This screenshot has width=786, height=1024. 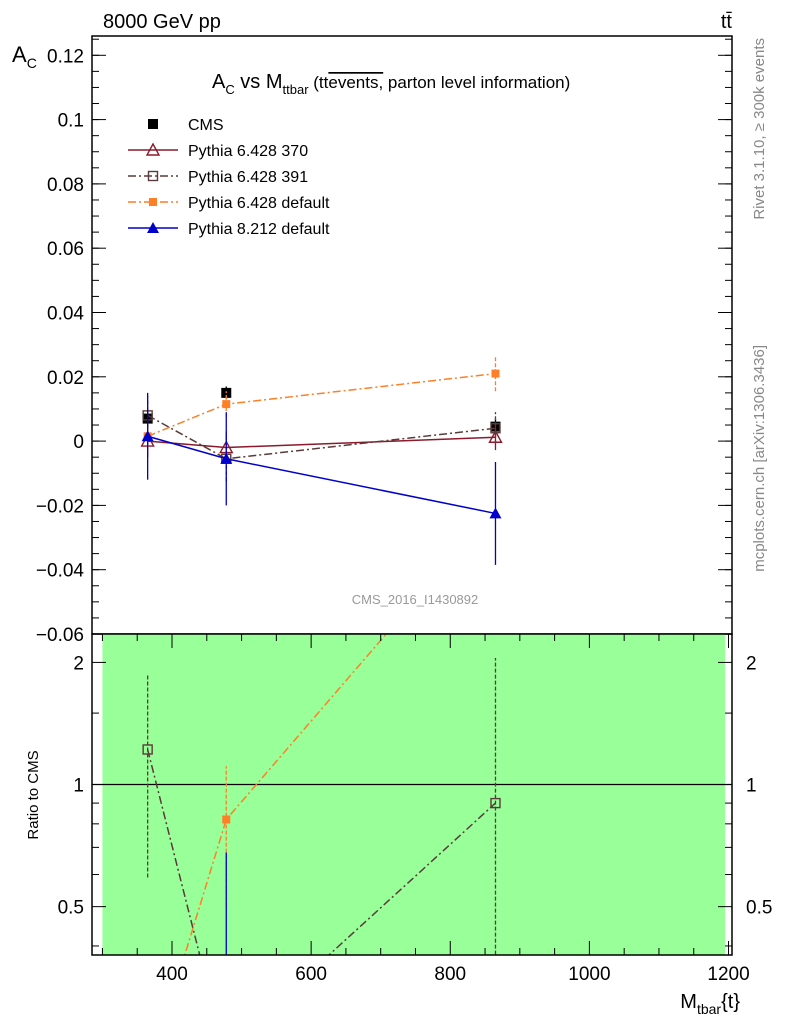 What do you see at coordinates (727, 22) in the screenshot?
I see `process-label: tt̄` at bounding box center [727, 22].